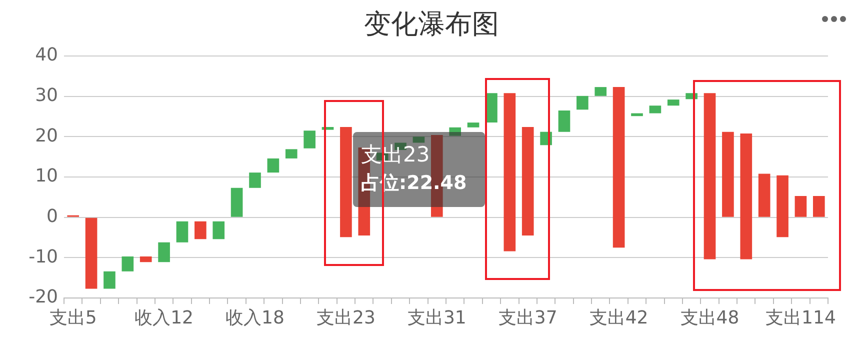  Describe the element at coordinates (43, 297) in the screenshot. I see `y-tick-label: -20` at that location.